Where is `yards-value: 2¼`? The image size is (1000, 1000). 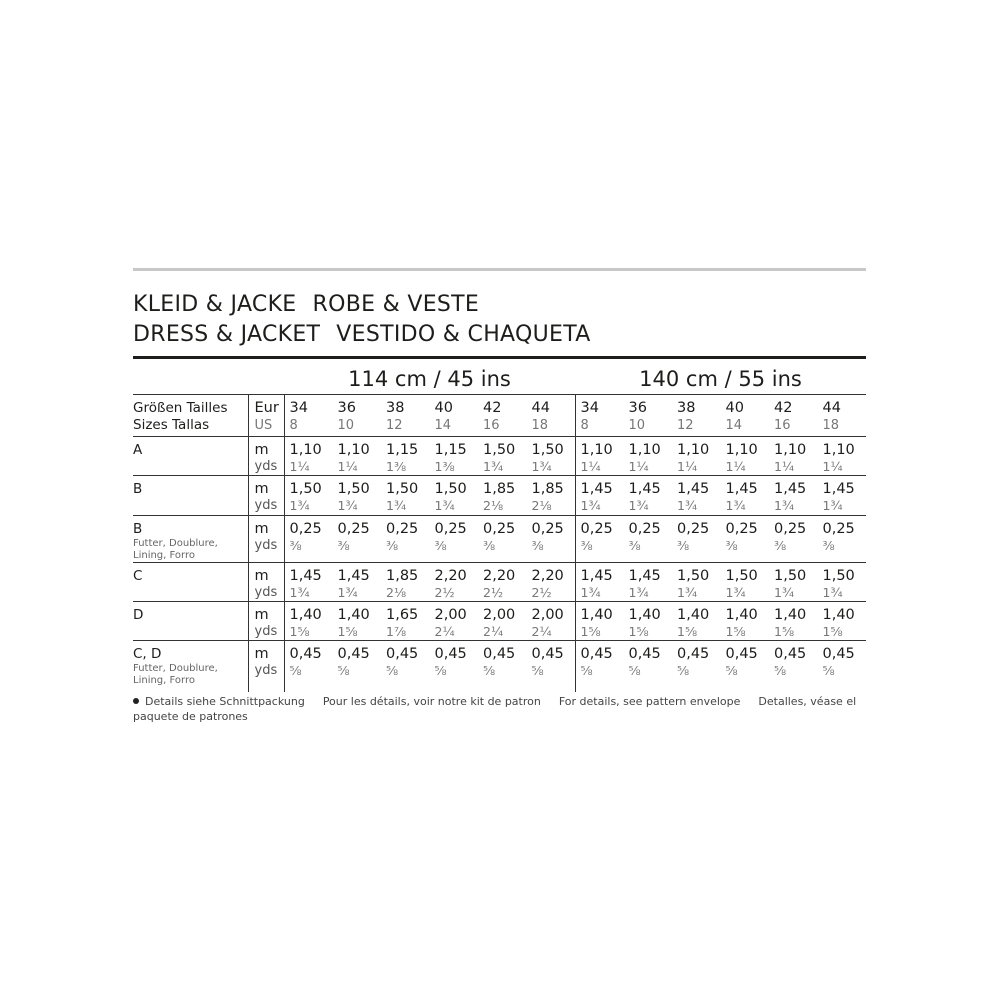
yards-value: 2¼ is located at coordinates (493, 631).